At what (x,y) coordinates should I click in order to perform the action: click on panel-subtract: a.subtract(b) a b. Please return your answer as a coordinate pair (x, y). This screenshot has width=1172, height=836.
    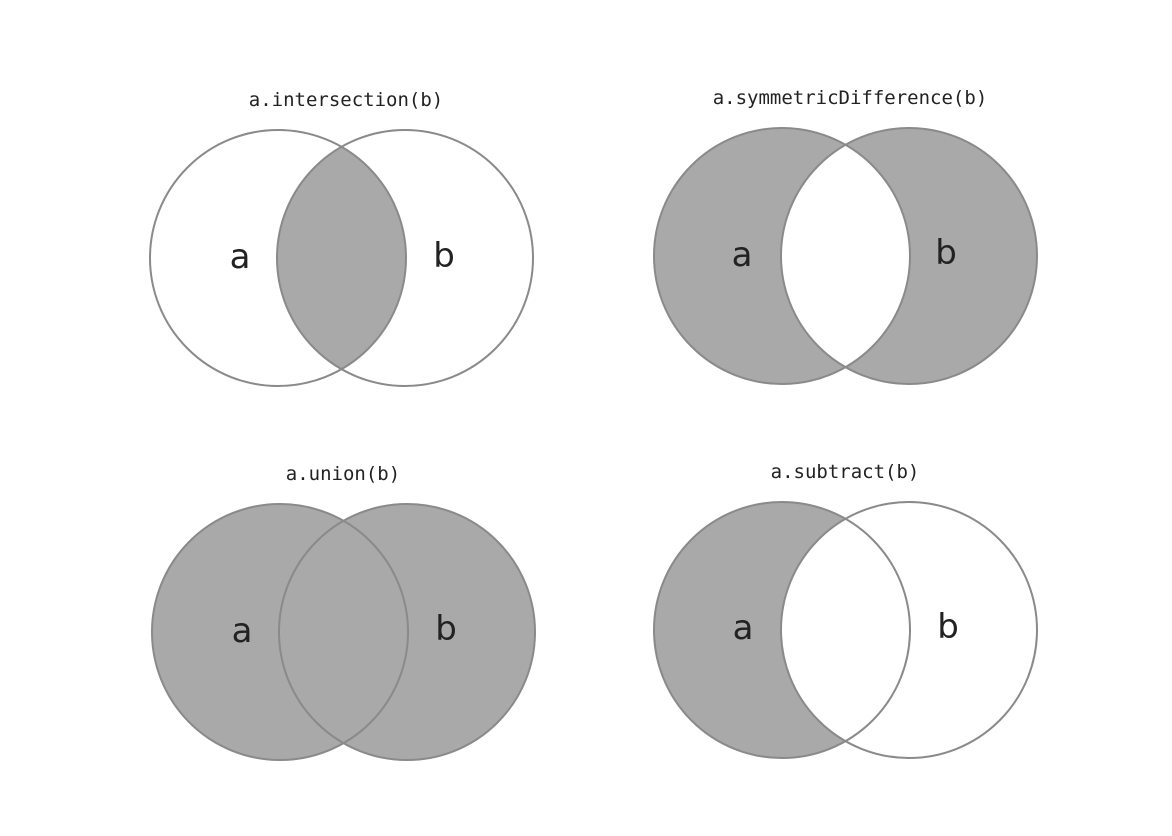
    Looking at the image, I should click on (845, 610).